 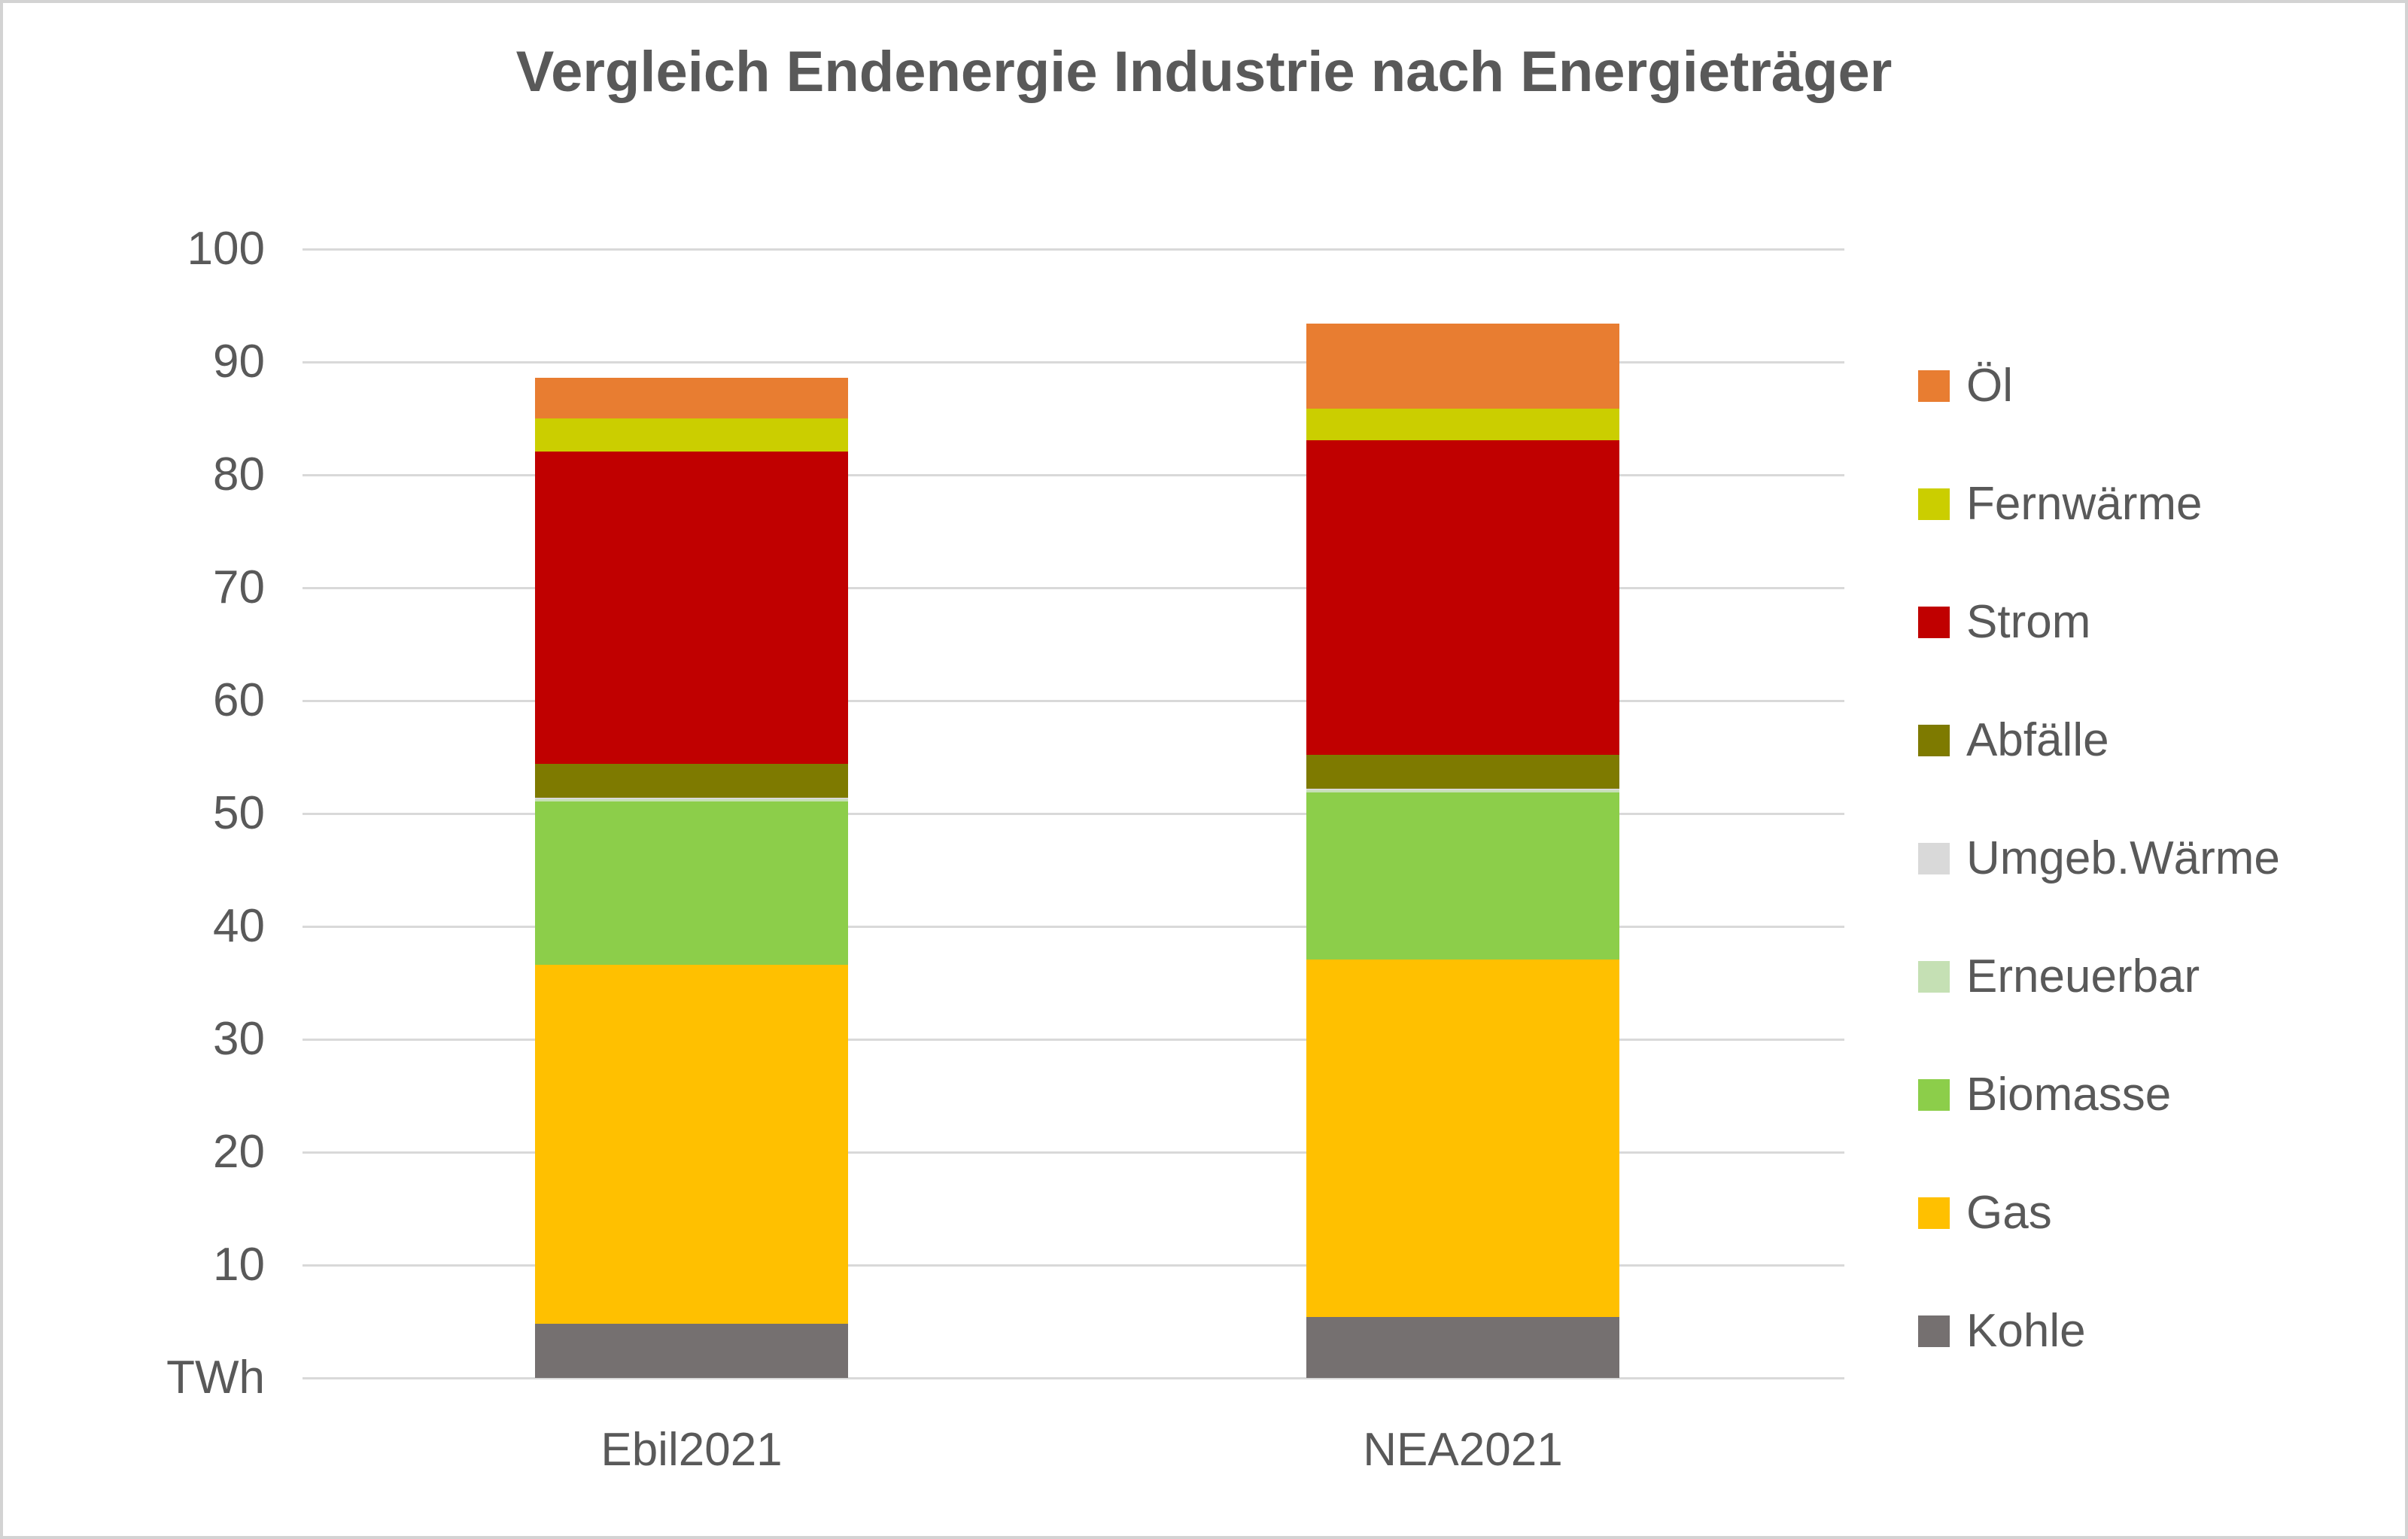 What do you see at coordinates (1462, 366) in the screenshot?
I see `bar-segment-NEA2021-Öl` at bounding box center [1462, 366].